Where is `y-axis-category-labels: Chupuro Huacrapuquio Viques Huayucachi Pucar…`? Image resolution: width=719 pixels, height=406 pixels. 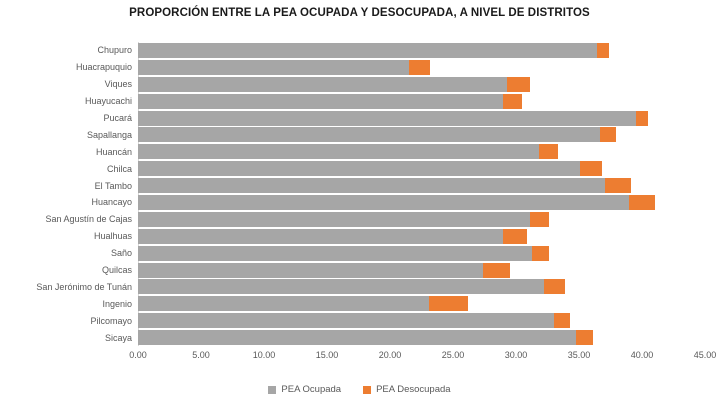
y-axis-category-labels: Chupuro Huacrapuquio Viques Huayucachi Pucar… is located at coordinates (66, 194).